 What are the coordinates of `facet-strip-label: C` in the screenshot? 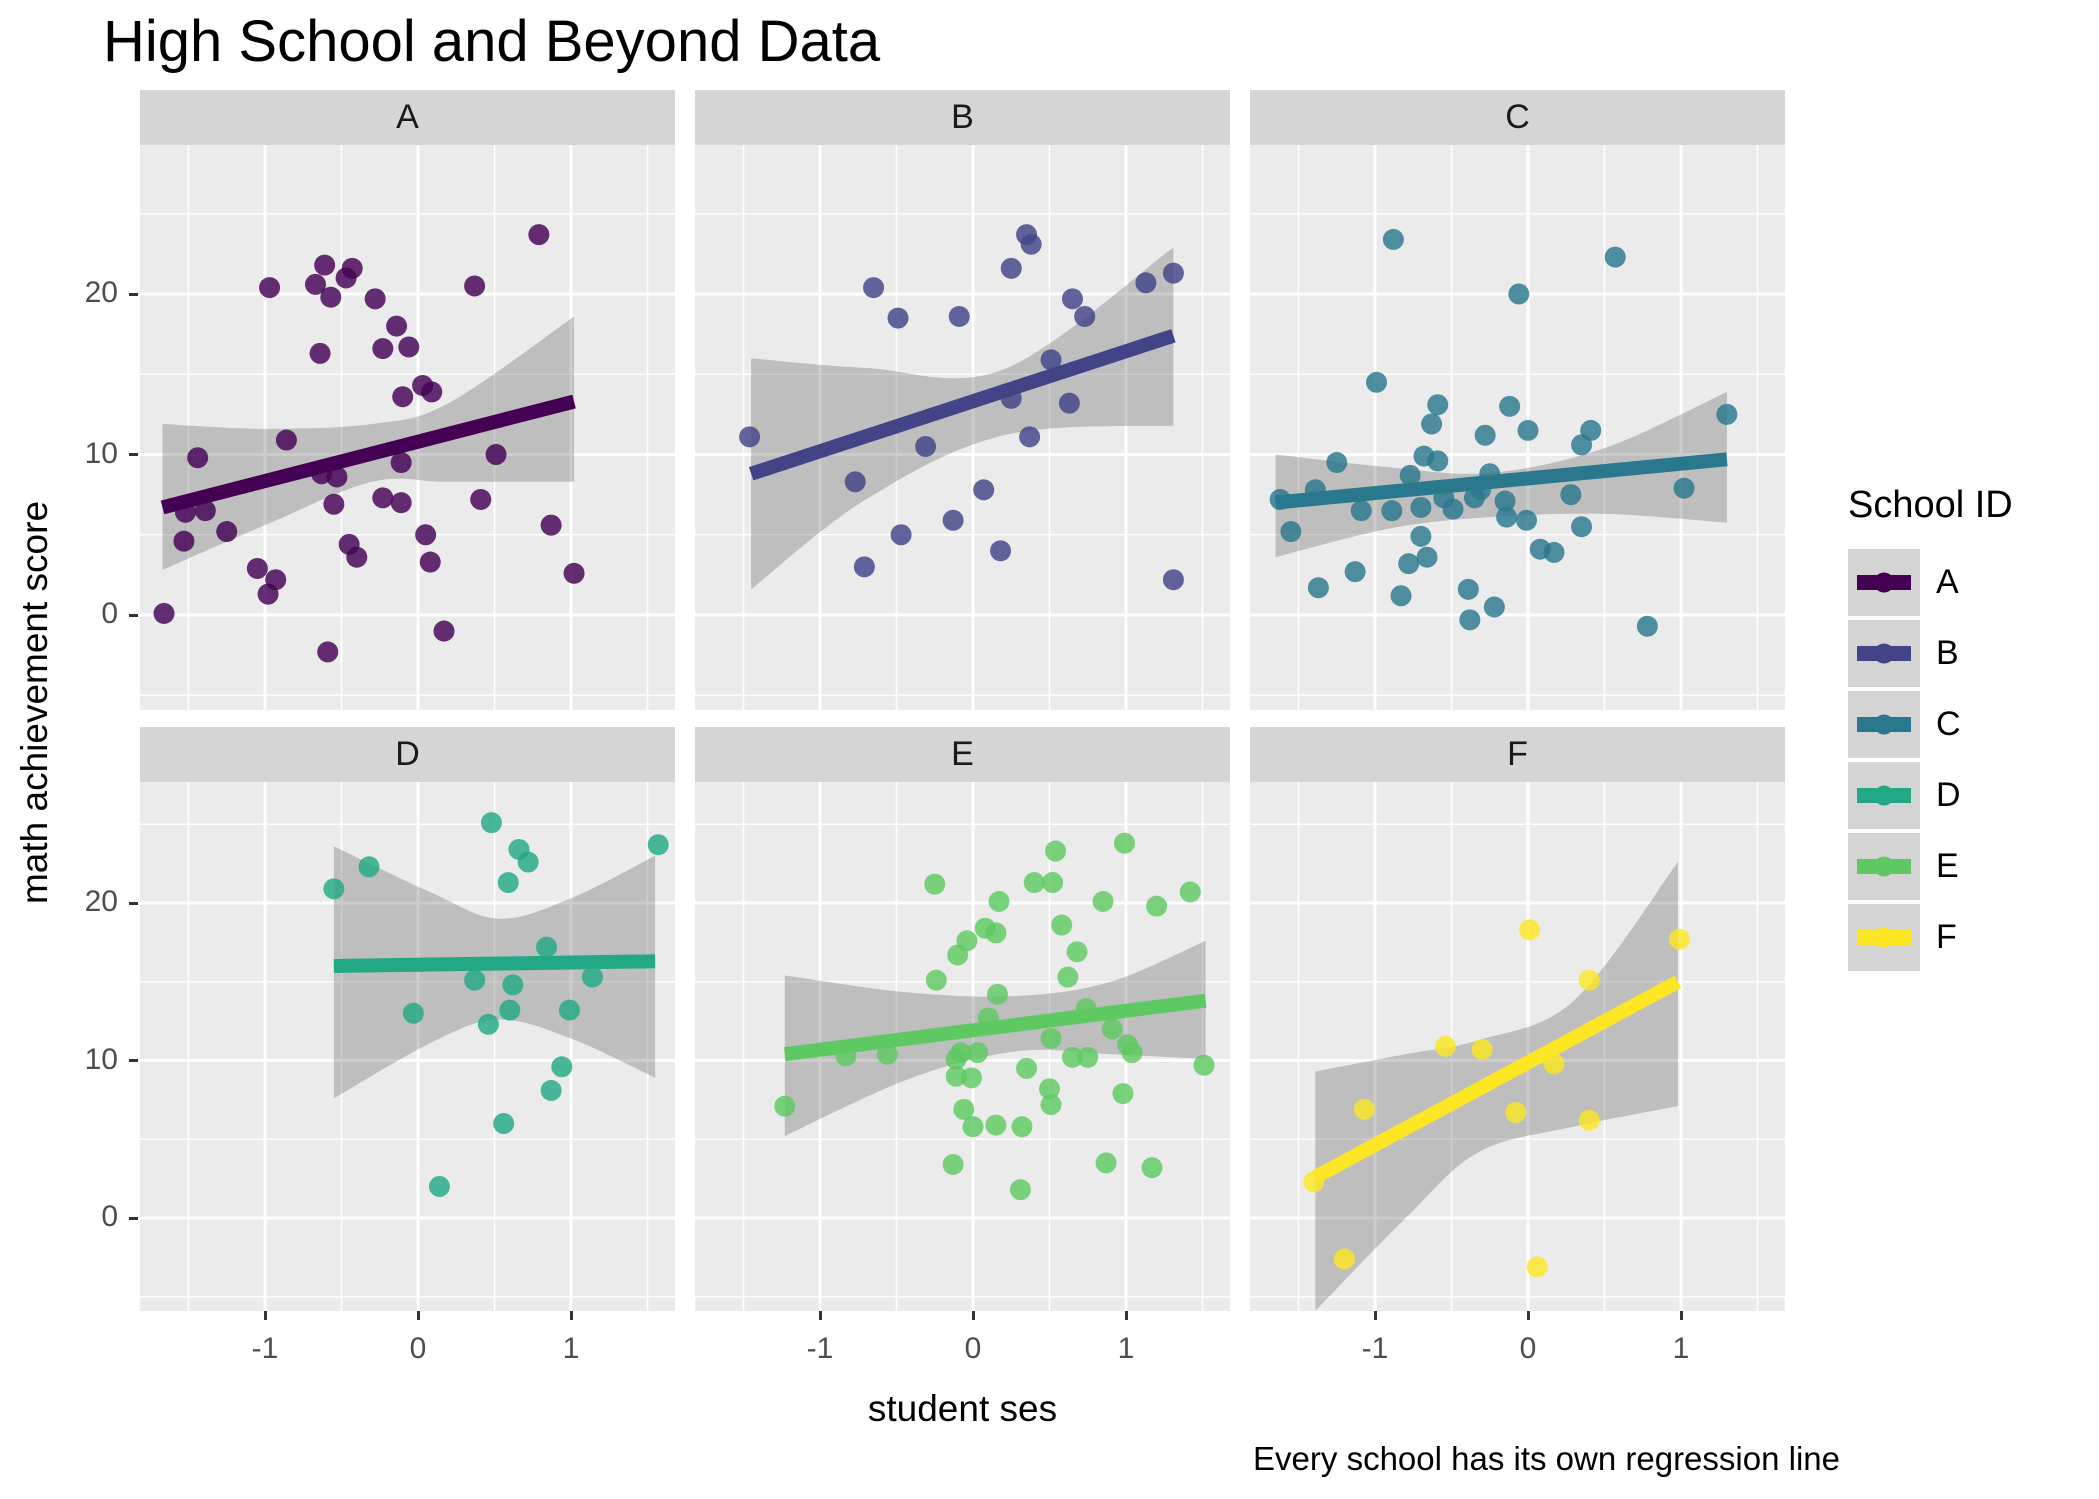 It's located at (1517, 117).